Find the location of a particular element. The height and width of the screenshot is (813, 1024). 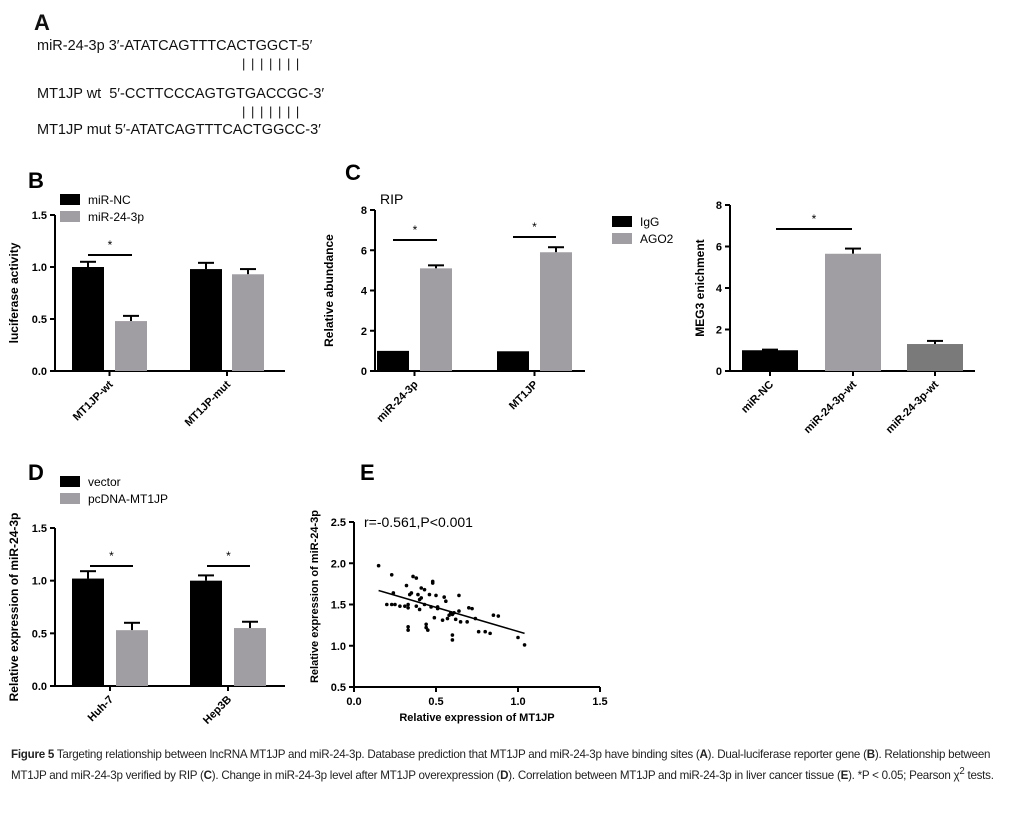

y-axis-label: MEG3 enichment is located at coordinates (700, 287).